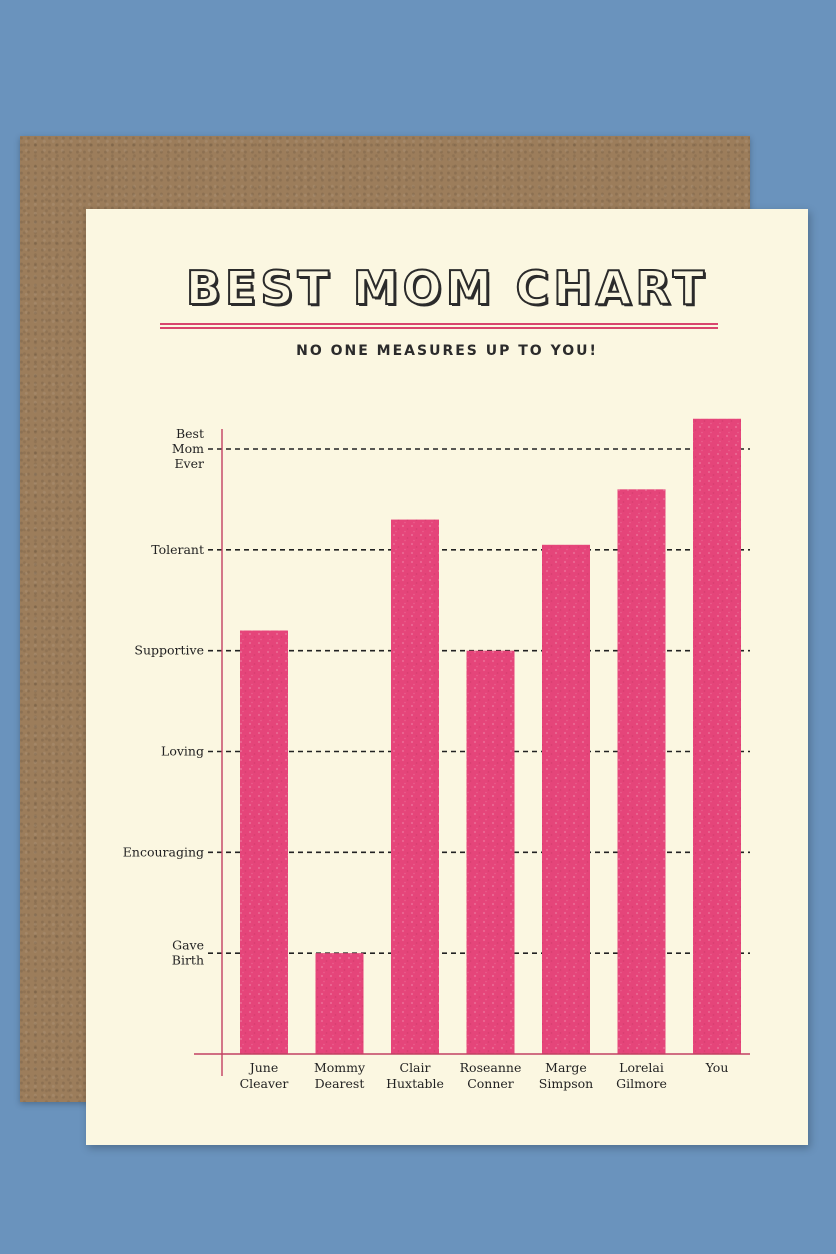  What do you see at coordinates (188, 953) in the screenshot?
I see `y-tick-label-0: Gave Birth` at bounding box center [188, 953].